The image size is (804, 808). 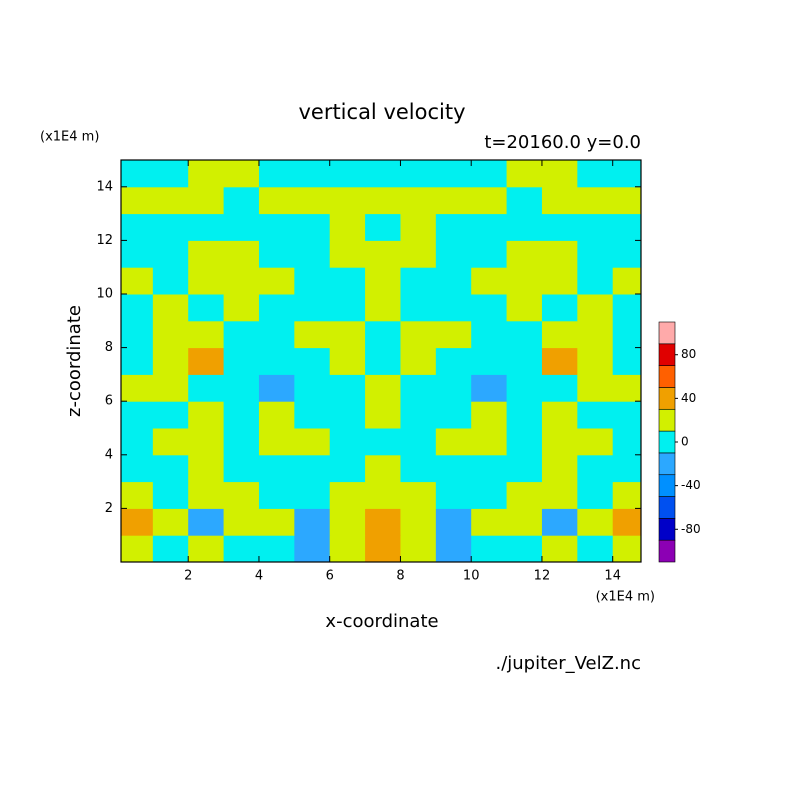 What do you see at coordinates (685, 442) in the screenshot?
I see `colorbar-tick-label: 0` at bounding box center [685, 442].